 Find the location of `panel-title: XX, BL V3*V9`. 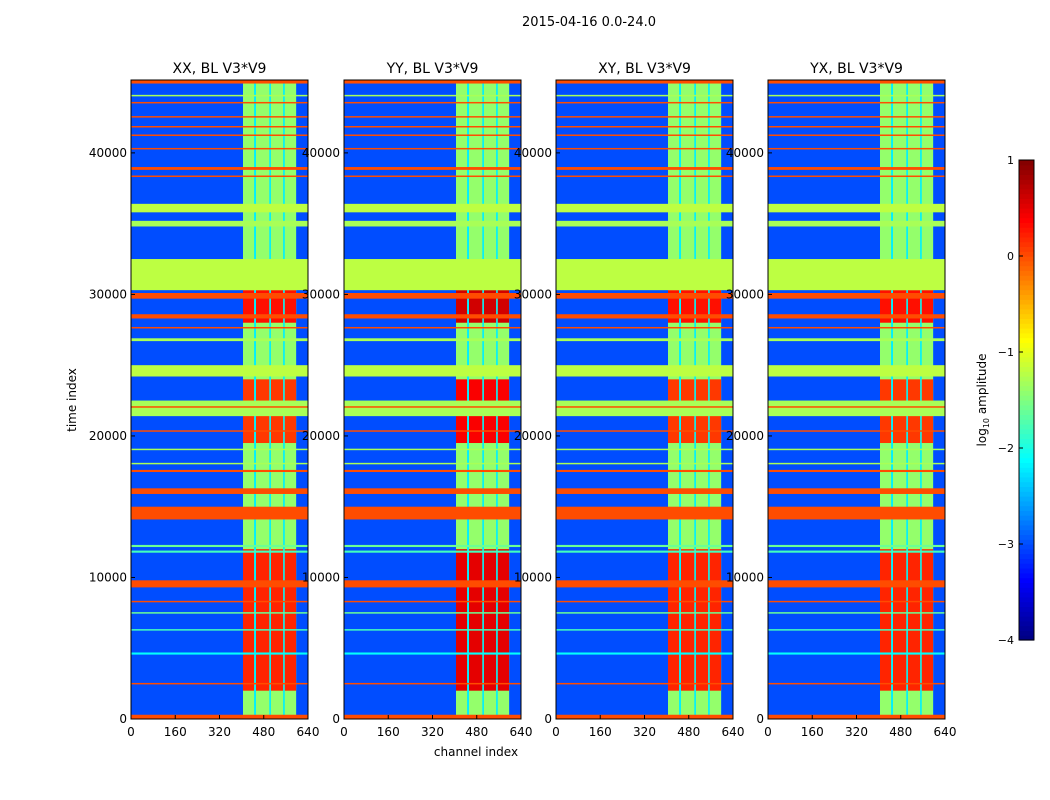

panel-title: XX, BL V3*V9 is located at coordinates (220, 69).